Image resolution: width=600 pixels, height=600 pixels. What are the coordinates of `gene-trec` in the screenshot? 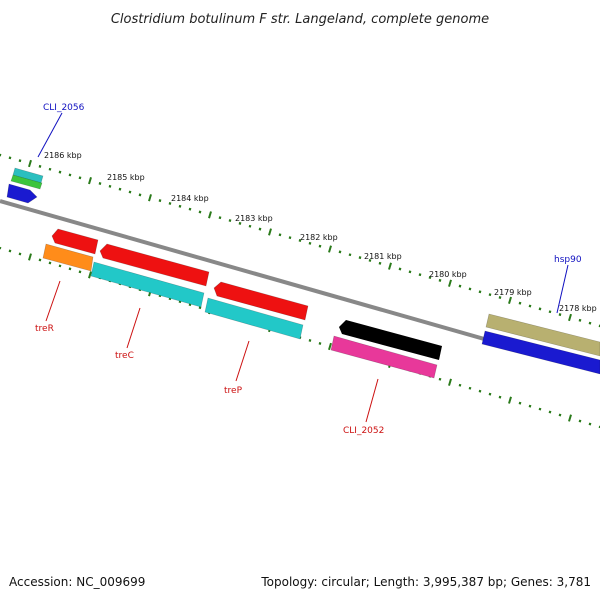 It's located at (147, 284).